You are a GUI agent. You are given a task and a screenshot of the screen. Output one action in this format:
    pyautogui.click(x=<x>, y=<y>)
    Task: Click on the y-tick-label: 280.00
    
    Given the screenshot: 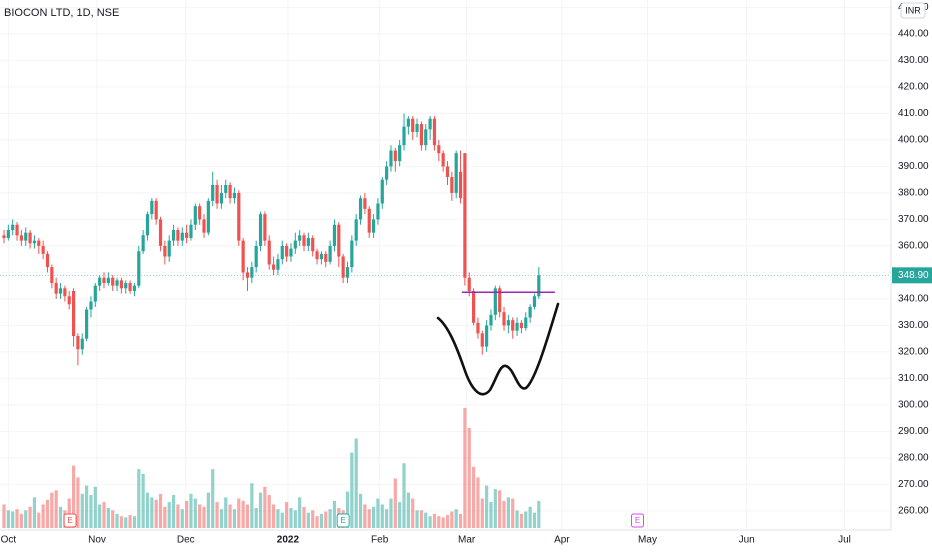 What is the action you would take?
    pyautogui.click(x=913, y=458)
    